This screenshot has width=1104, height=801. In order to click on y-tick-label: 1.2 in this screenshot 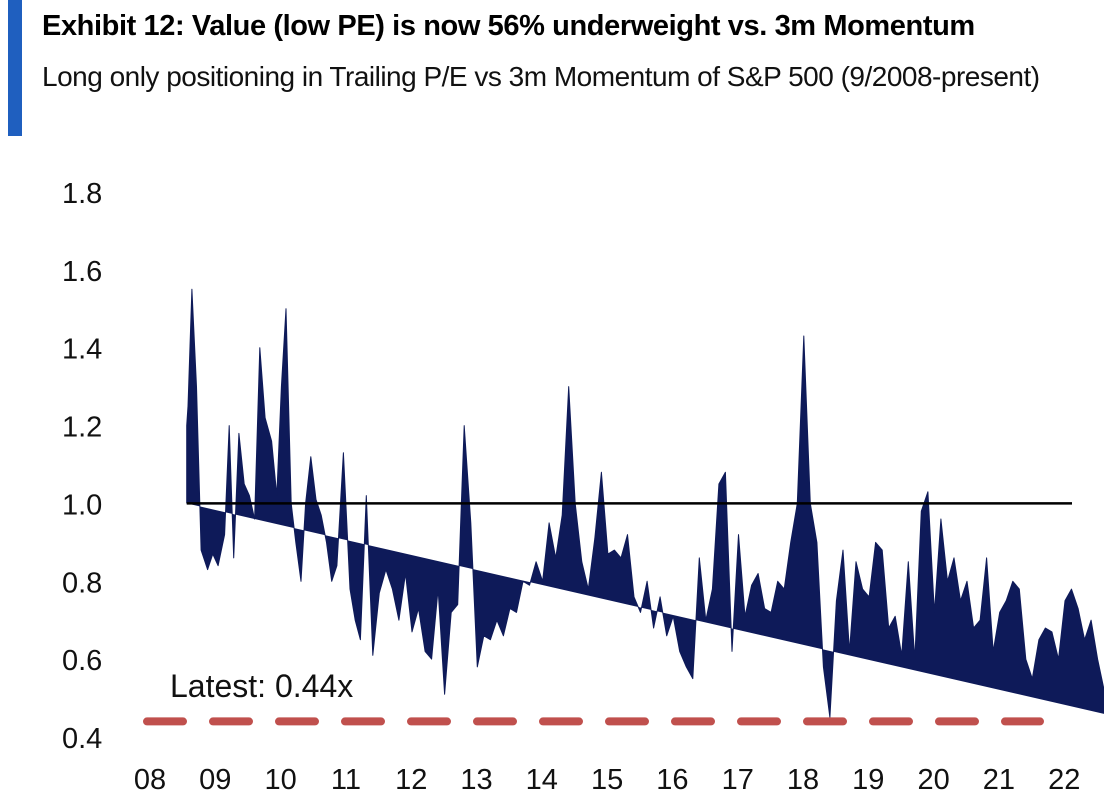, I will do `click(82, 428)`.